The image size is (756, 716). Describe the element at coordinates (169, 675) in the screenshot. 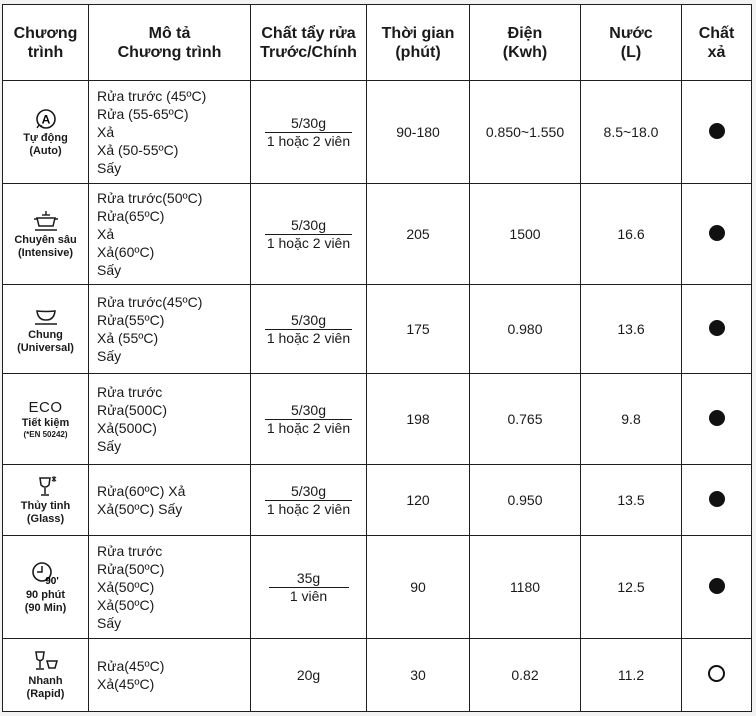

I see `description-cell: Rửa(45ºC) Xả(45ºC)` at that location.